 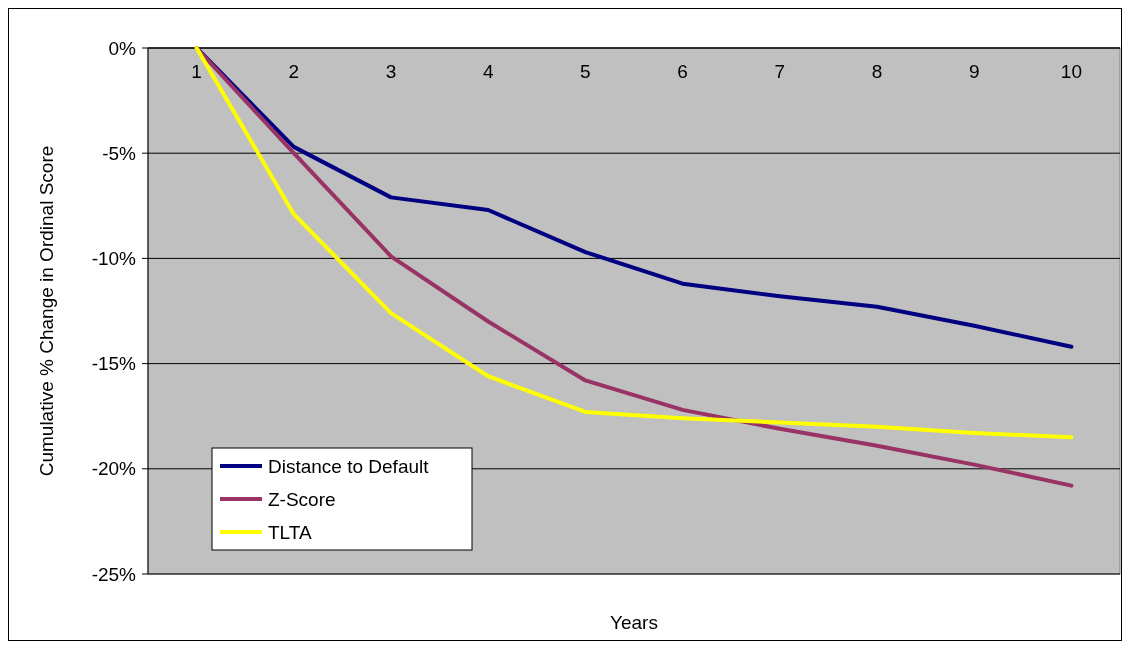 What do you see at coordinates (349, 466) in the screenshot?
I see `legend-label: Distance to Default` at bounding box center [349, 466].